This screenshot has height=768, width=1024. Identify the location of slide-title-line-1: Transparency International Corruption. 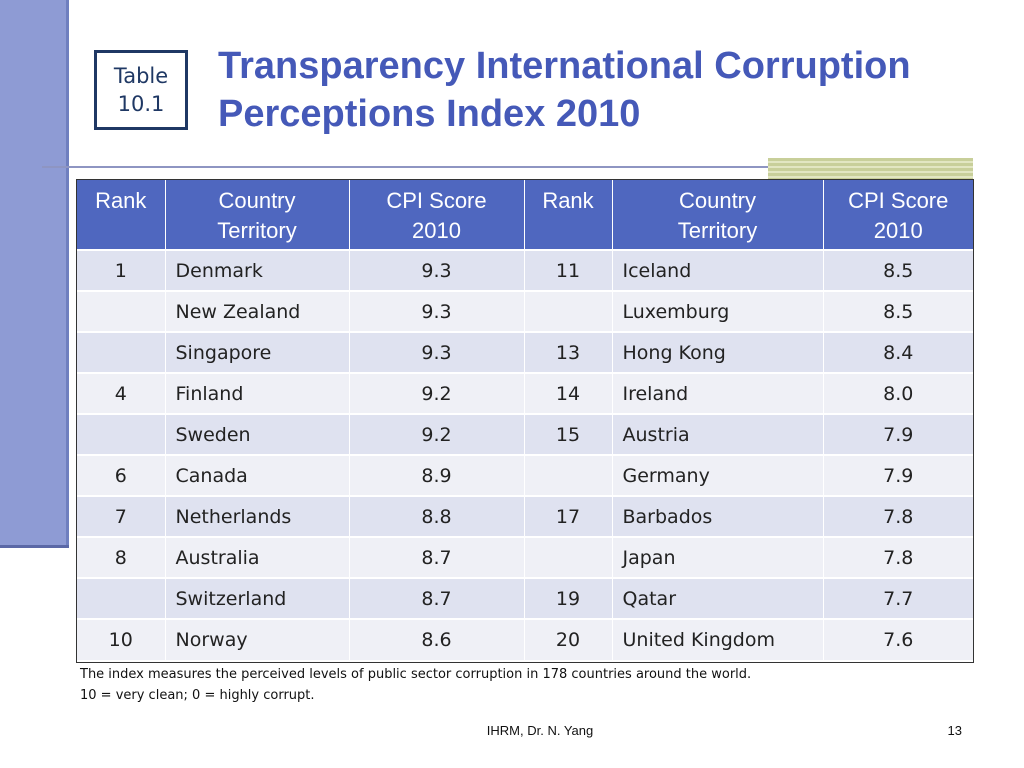
(564, 66).